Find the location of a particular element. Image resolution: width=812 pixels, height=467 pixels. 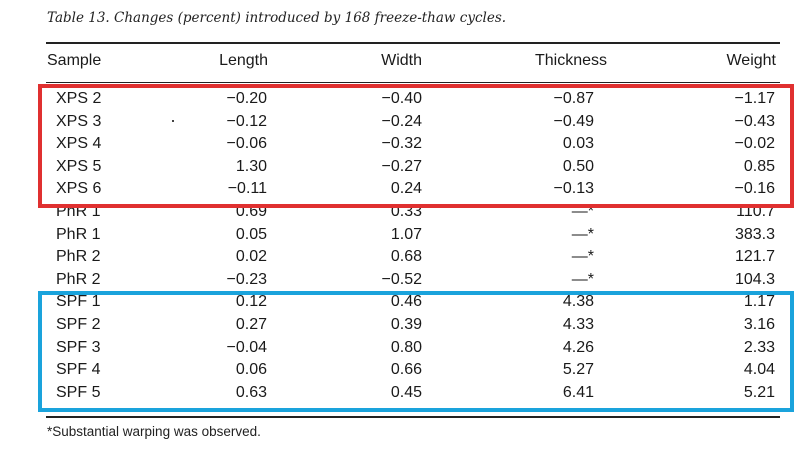

table-row: PhR 1 0.05 1.07 —* 383.3 is located at coordinates (406, 235).